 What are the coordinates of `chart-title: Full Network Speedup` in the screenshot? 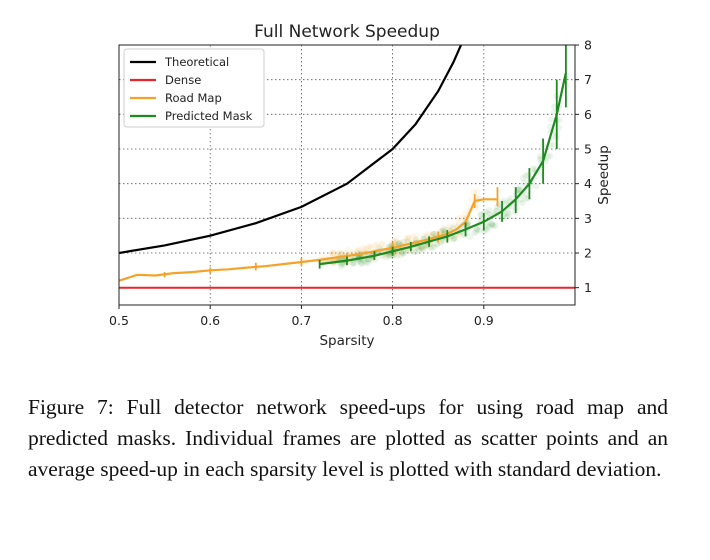 It's located at (347, 32).